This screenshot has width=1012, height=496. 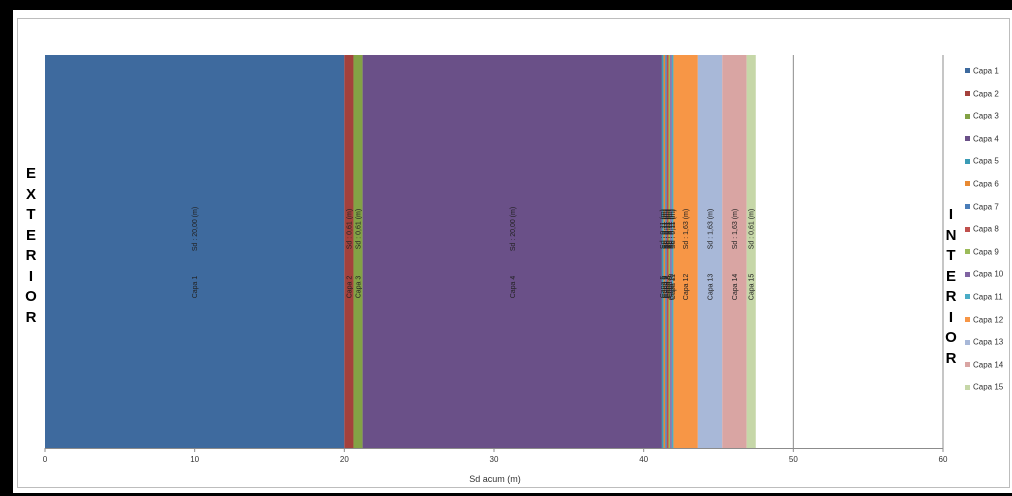 I want to click on legend-item: Capa 12, so click(x=984, y=321).